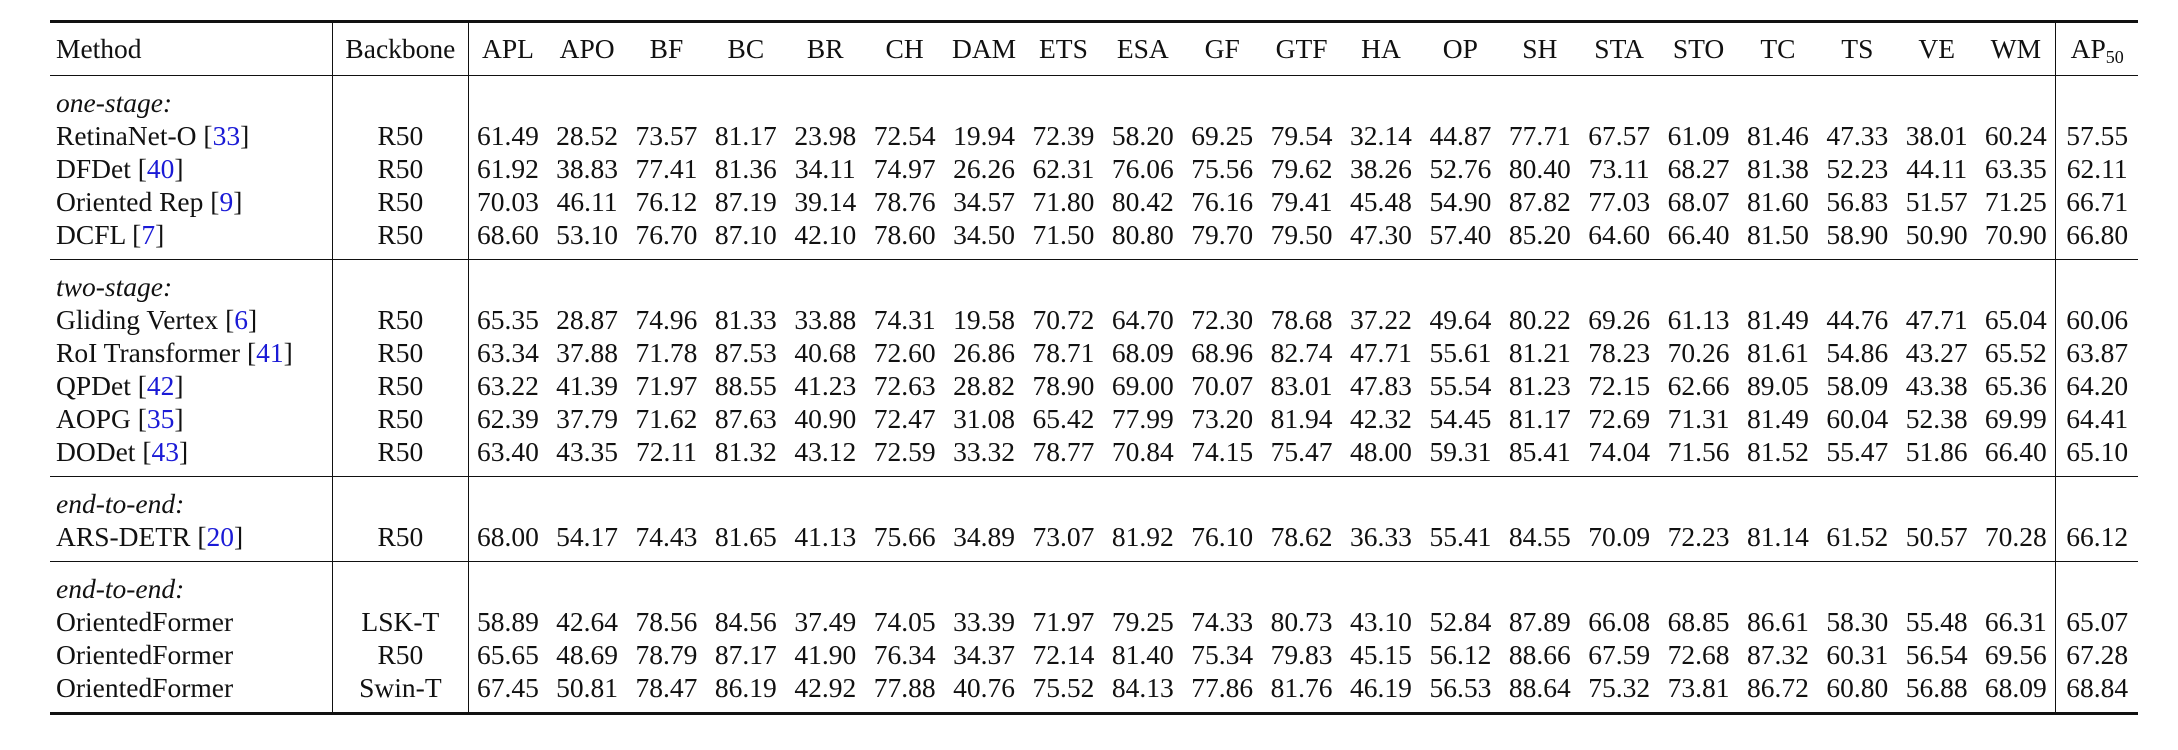 The width and height of the screenshot is (2178, 750). I want to click on method-name: ARS-DETR, so click(123, 536).